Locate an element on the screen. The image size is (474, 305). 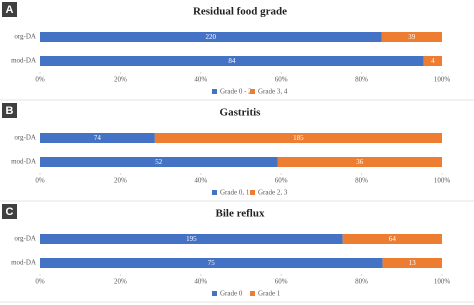
legend-label: Grade 1 is located at coordinates (269, 294).